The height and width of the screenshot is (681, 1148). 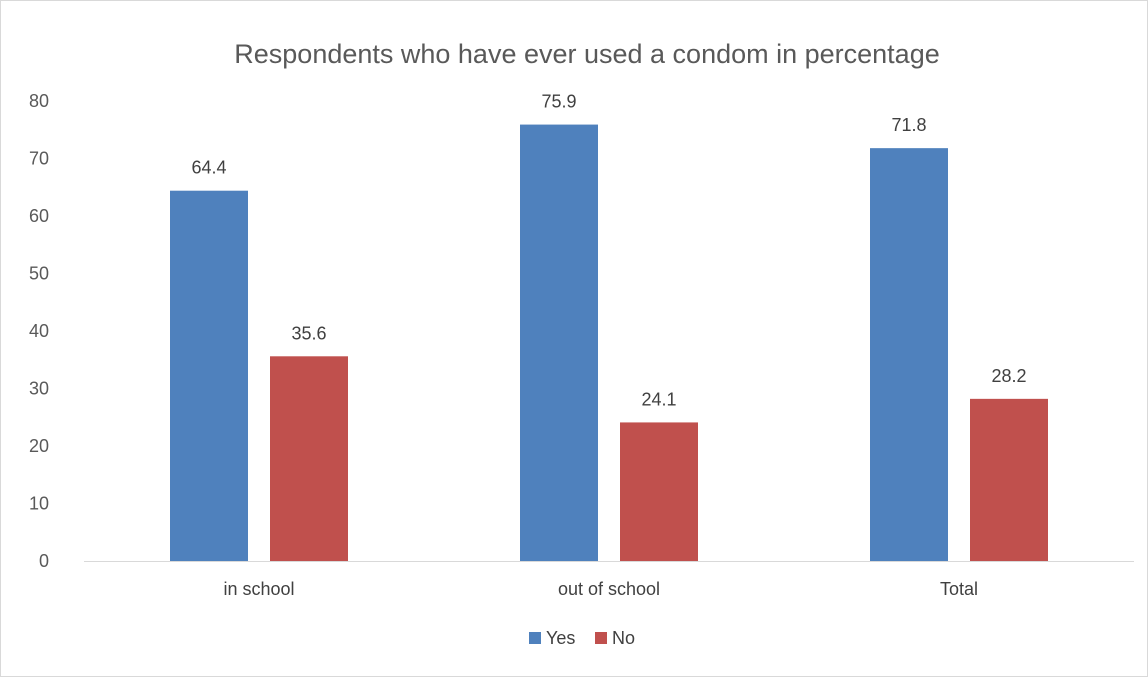 I want to click on data-label: 24.1, so click(x=658, y=399).